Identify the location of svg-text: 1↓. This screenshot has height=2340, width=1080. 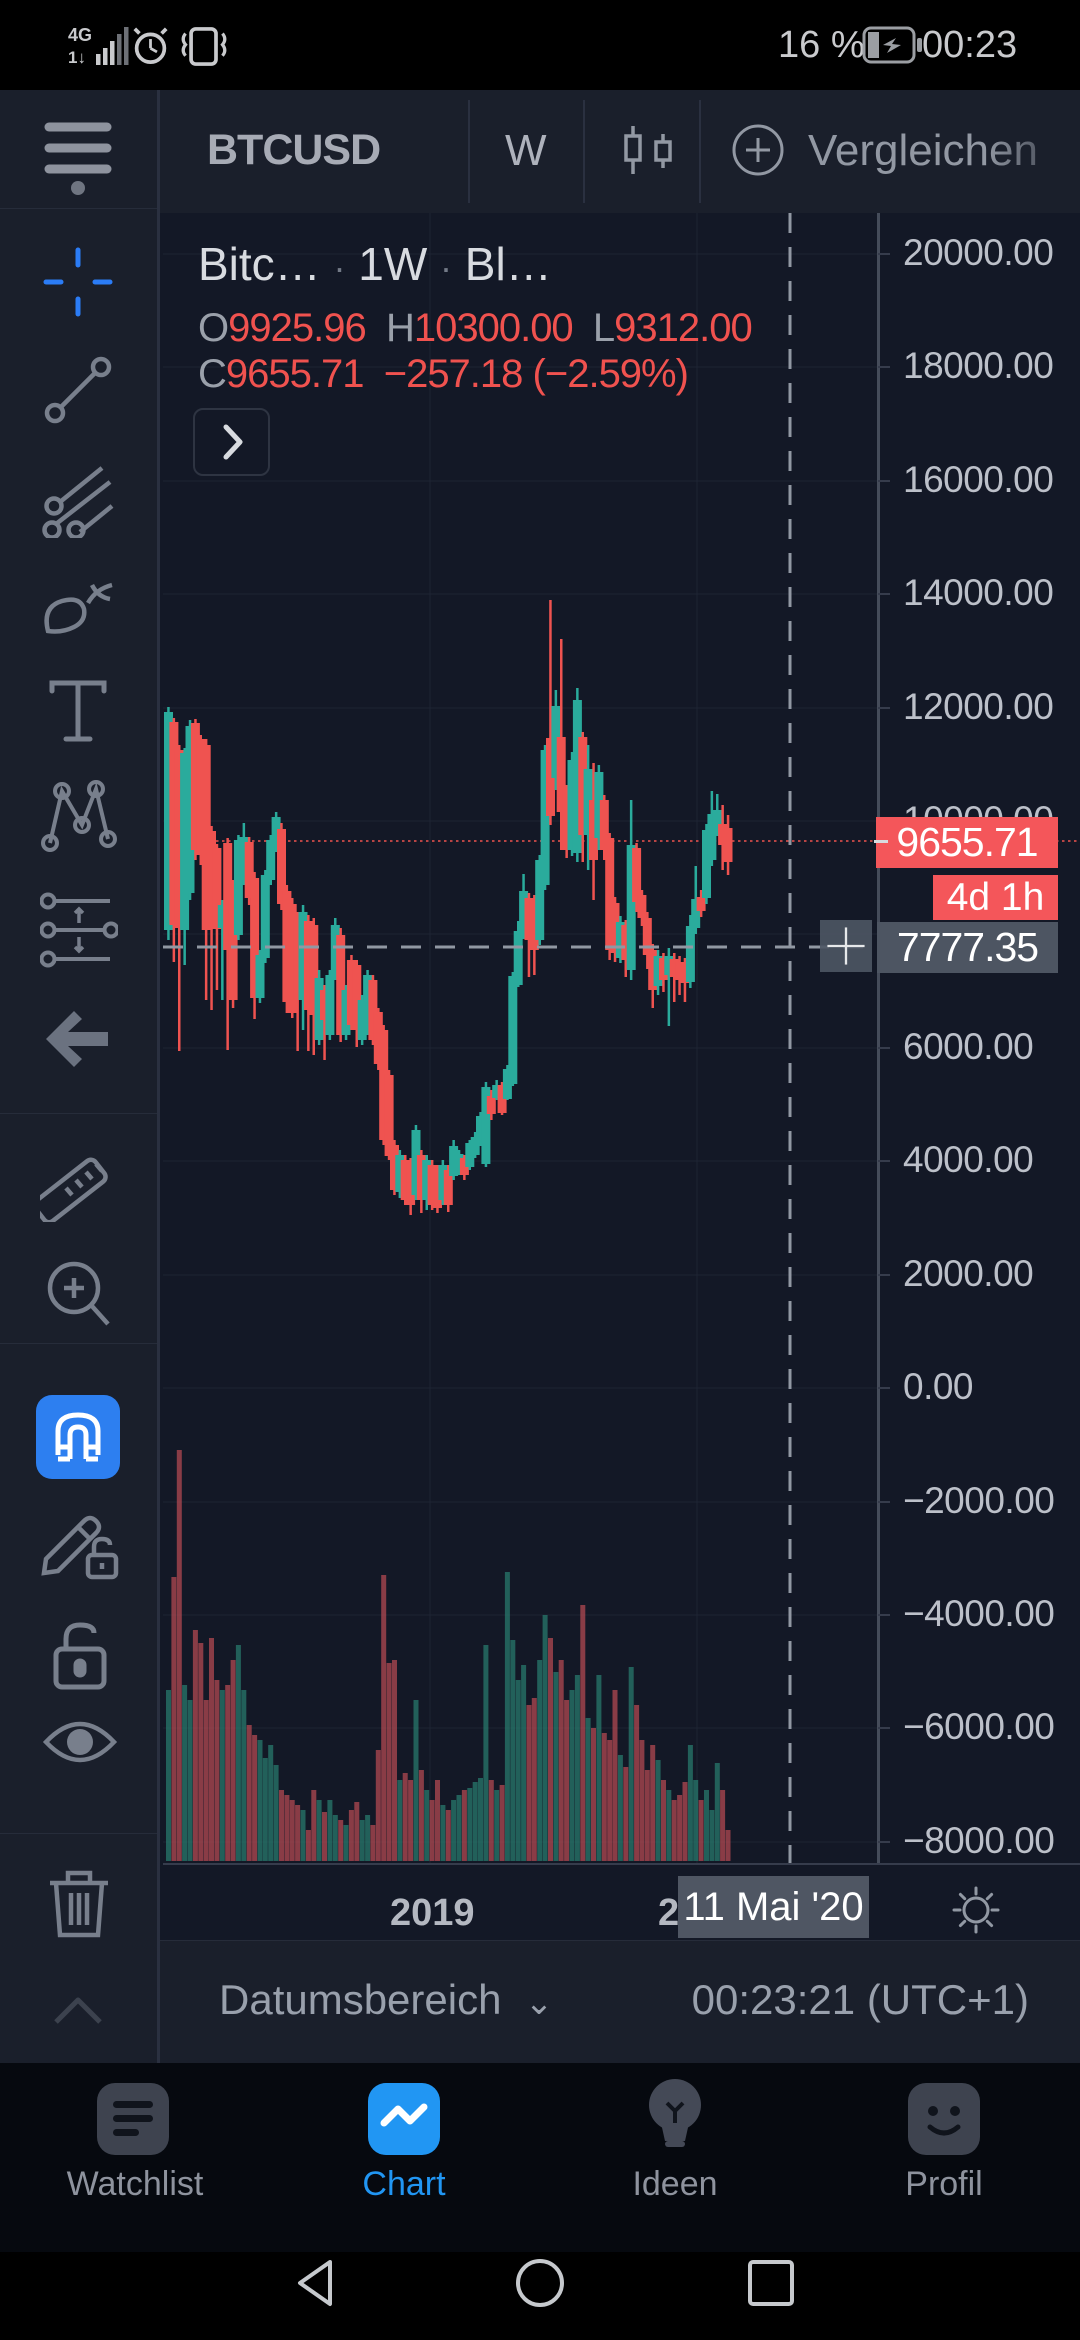
(77, 57).